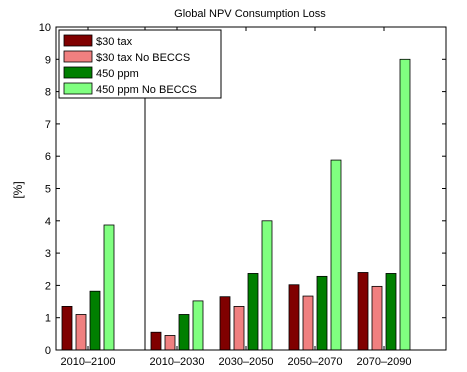  What do you see at coordinates (48, 93) in the screenshot?
I see `y-tick-label-8: 8` at bounding box center [48, 93].